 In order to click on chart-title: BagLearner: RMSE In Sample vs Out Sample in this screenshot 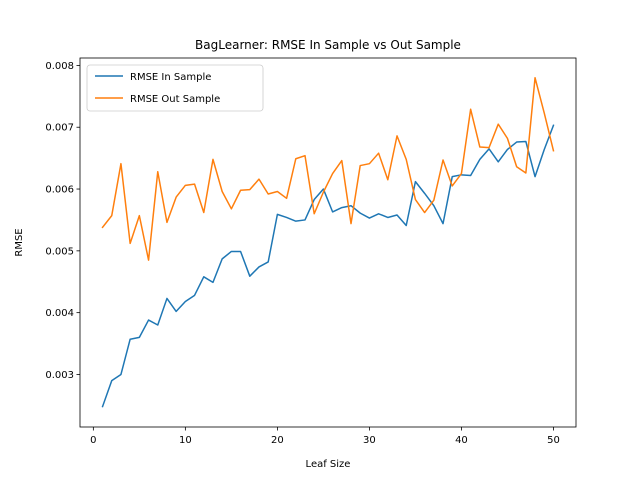, I will do `click(328, 45)`.